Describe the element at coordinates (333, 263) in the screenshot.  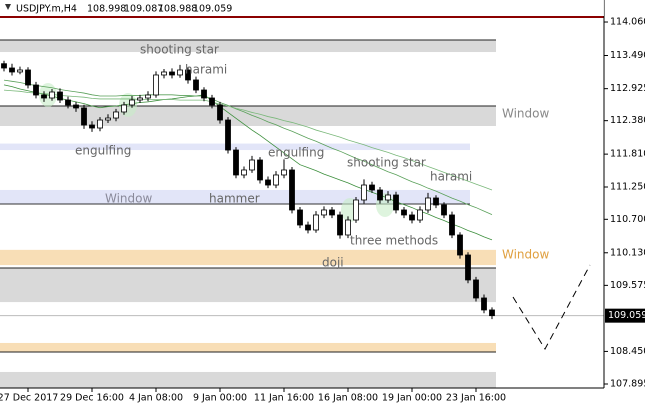
I see `pattern-label: doji` at that location.